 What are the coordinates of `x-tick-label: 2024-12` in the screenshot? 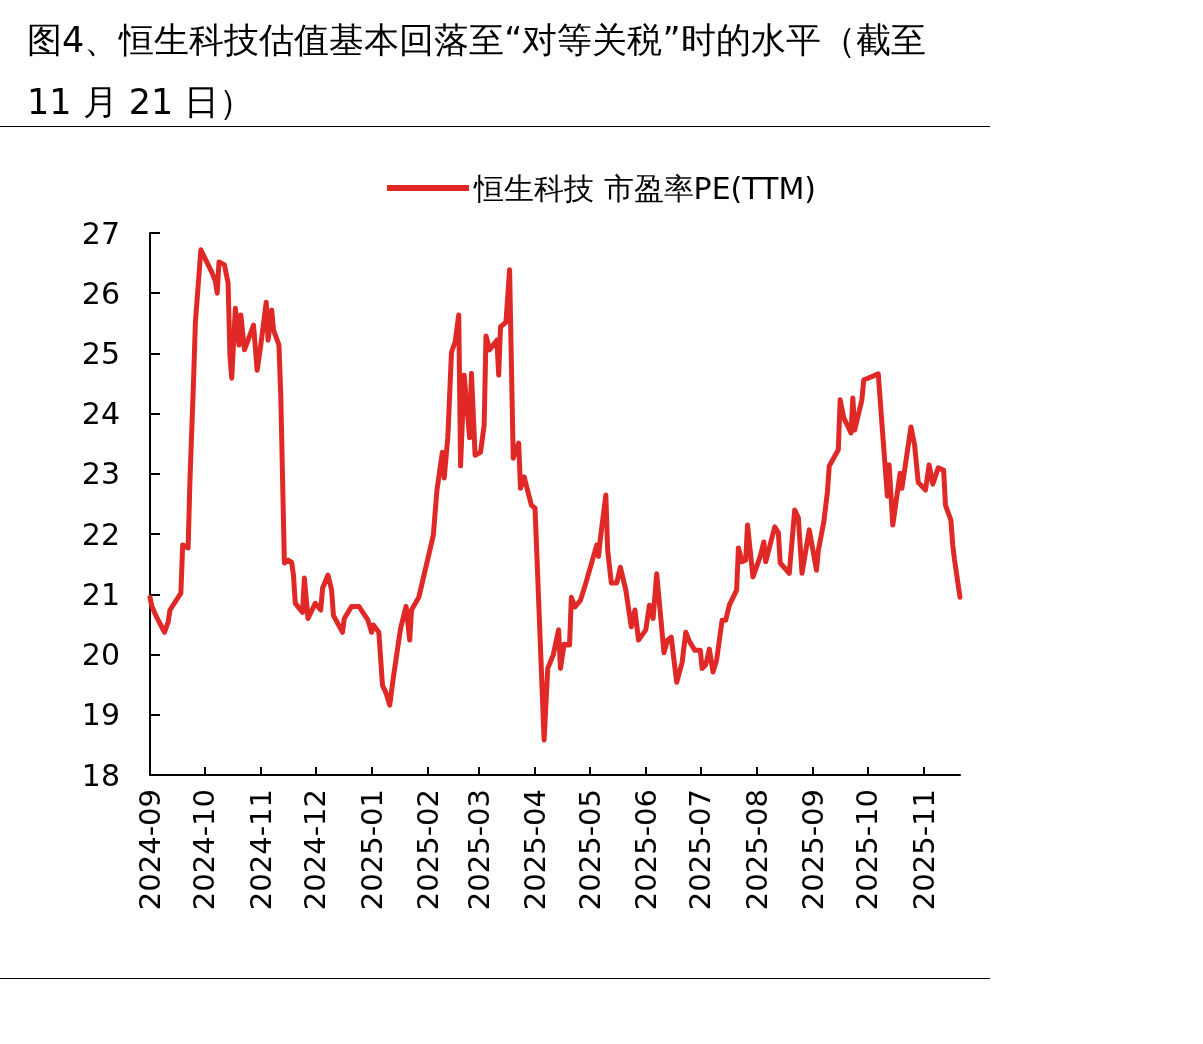 It's located at (315, 850).